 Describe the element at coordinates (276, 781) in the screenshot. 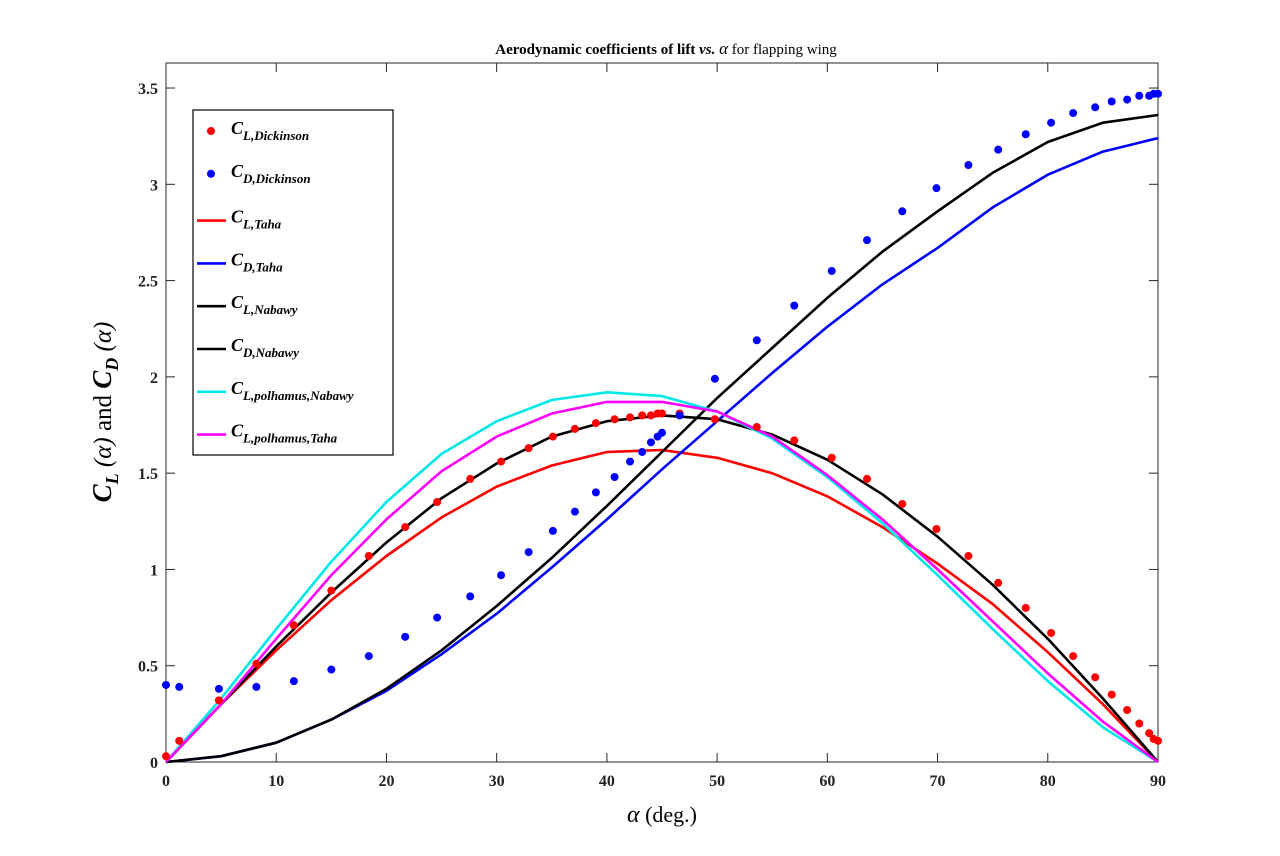

I see `x-tick-label: 10` at that location.